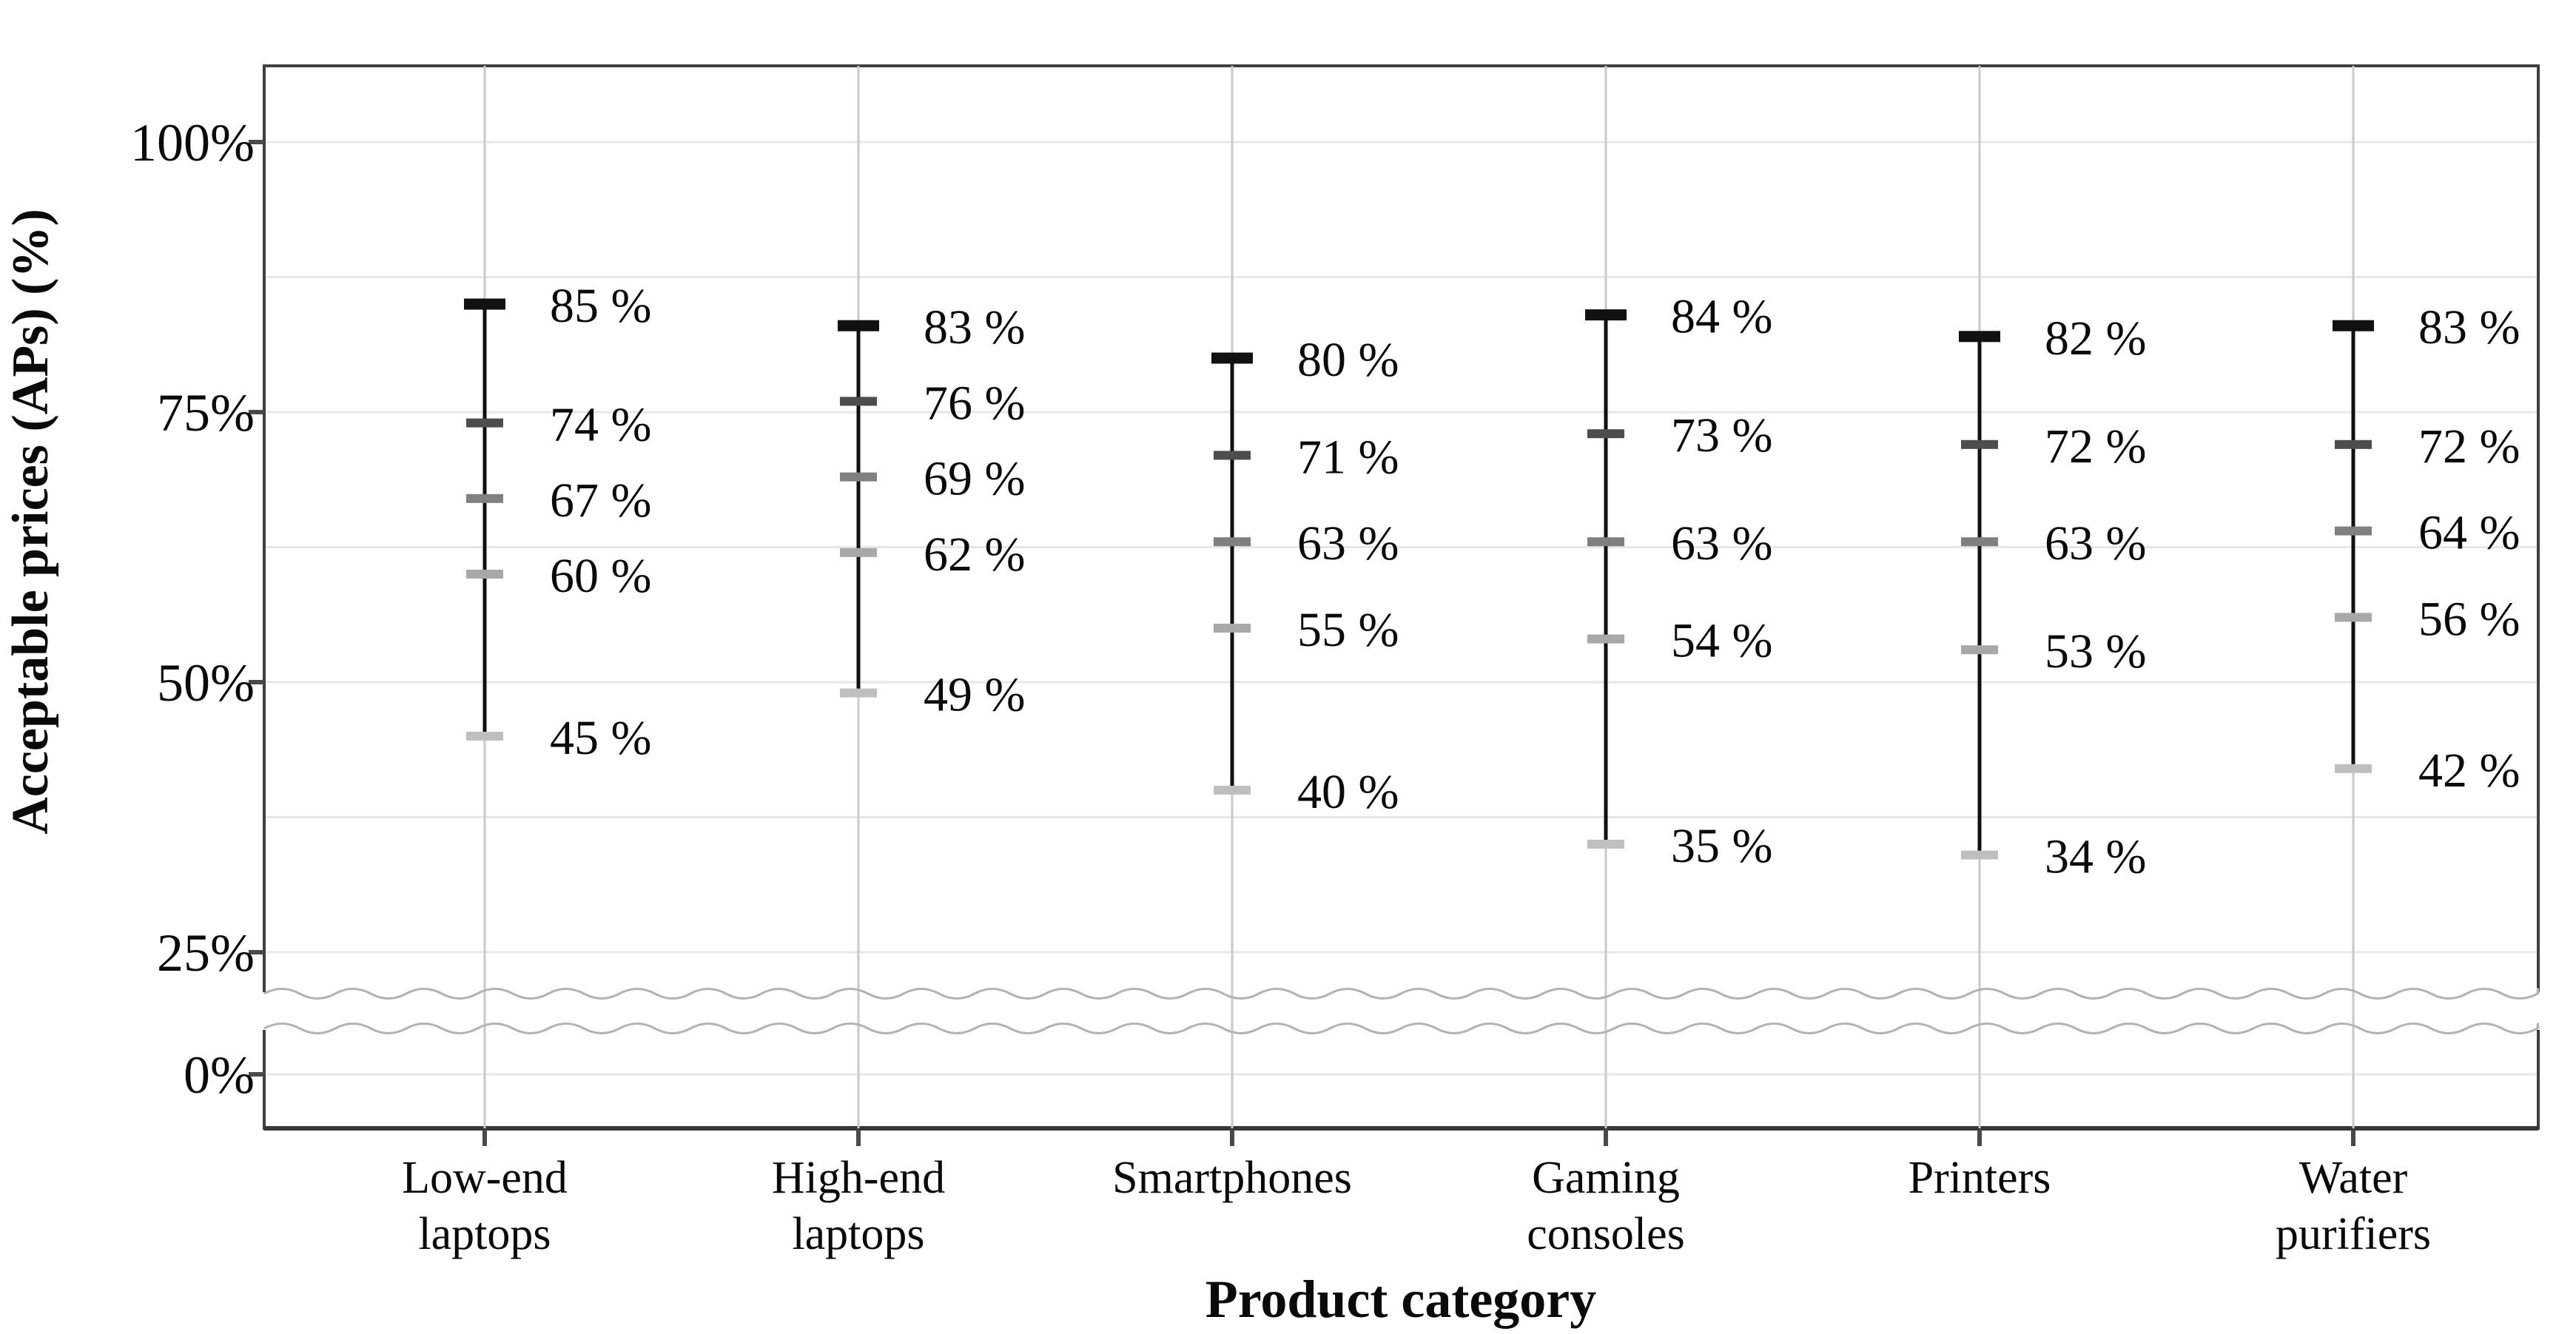 The height and width of the screenshot is (1334, 2576). Describe the element at coordinates (1401, 1028) in the screenshot. I see `axis-break-wave-bottom` at that location.